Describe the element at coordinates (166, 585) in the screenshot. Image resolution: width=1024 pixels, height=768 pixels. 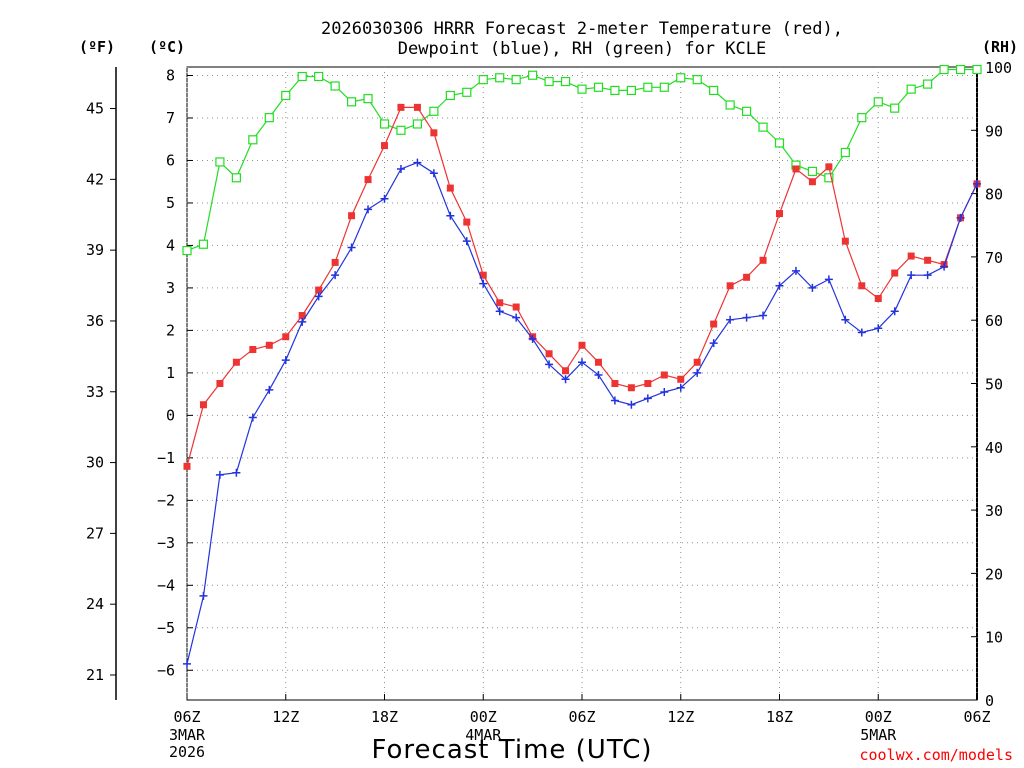
I see `y-c-tick-label: −4` at that location.